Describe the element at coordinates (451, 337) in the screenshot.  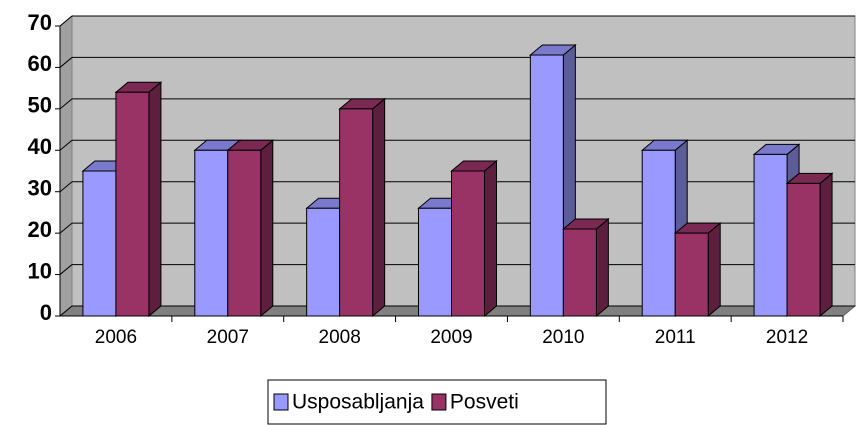
I see `x-tick-label: 2009` at that location.